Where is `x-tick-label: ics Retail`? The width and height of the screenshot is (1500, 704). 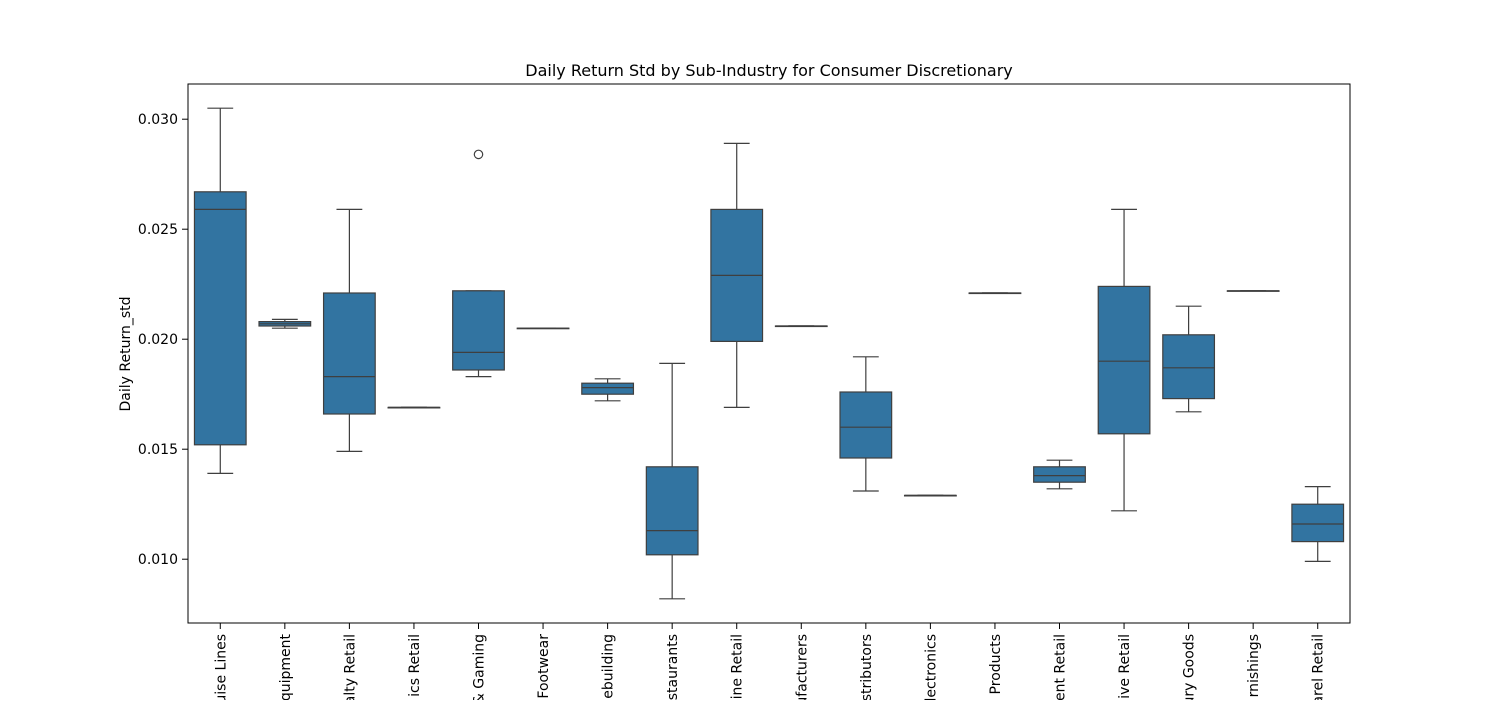
x-tick-label: ics Retail is located at coordinates (415, 665).